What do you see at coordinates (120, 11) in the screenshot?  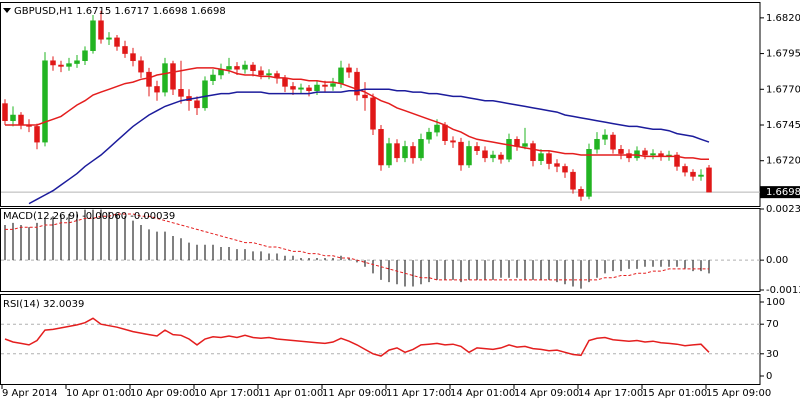 I see `panel-title: GBPUSD,H1 1.6715 1.6717 1.6698 1.6698` at bounding box center [120, 11].